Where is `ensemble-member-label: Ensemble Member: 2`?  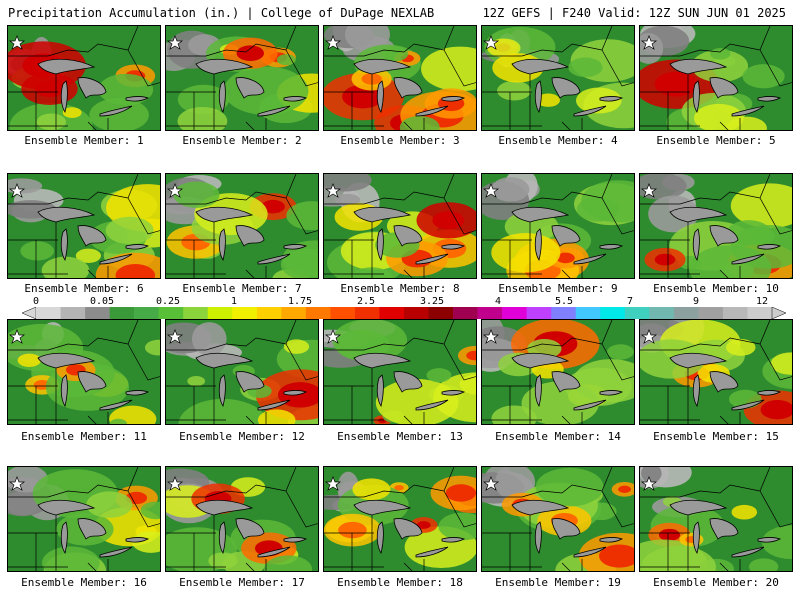 ensemble-member-label: Ensemble Member: 2 is located at coordinates (242, 140).